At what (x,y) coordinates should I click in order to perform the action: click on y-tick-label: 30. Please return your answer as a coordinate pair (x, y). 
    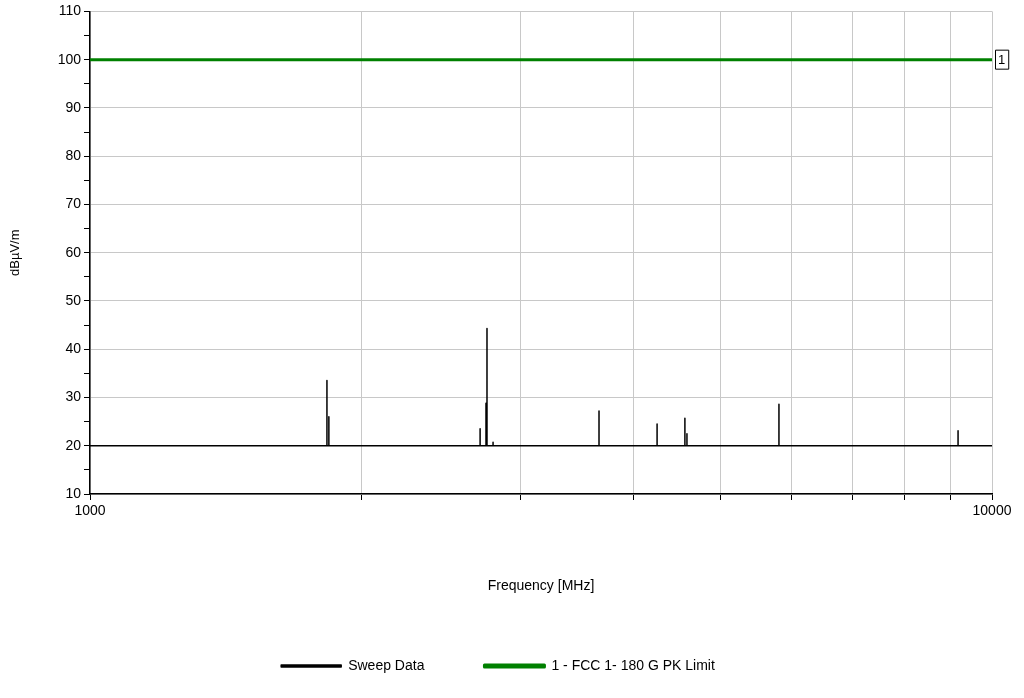
    Looking at the image, I should click on (73, 396).